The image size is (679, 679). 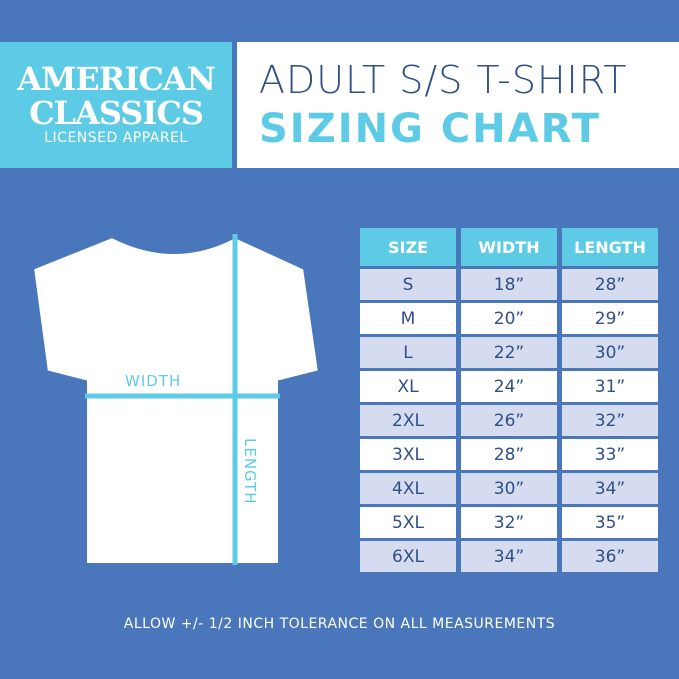 What do you see at coordinates (610, 488) in the screenshot?
I see `length-cell: 34”` at bounding box center [610, 488].